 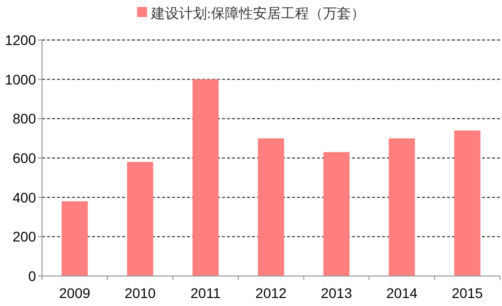 I want to click on x-tick-label: 2014, so click(x=402, y=293).